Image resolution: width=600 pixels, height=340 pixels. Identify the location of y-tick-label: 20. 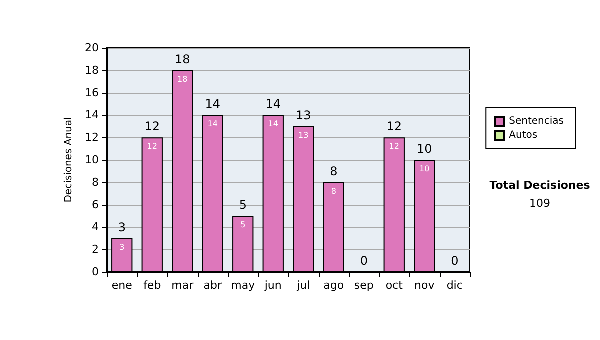
(92, 48).